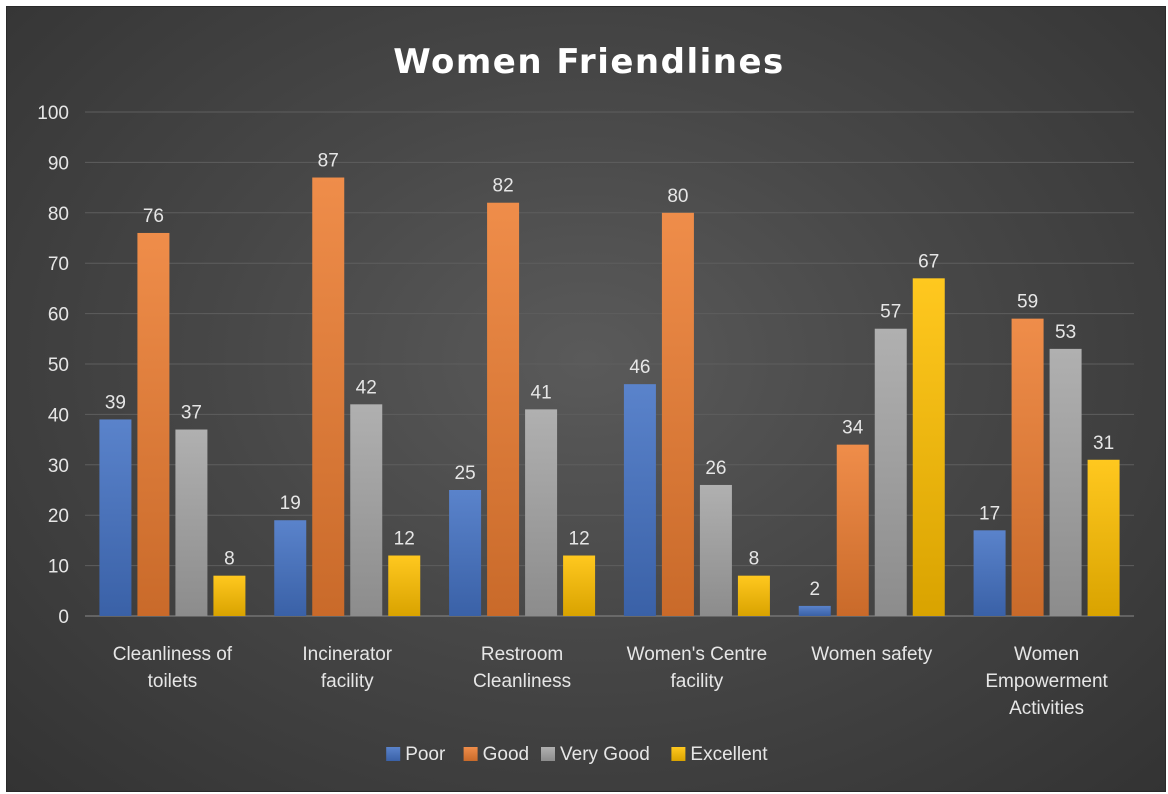 The image size is (1168, 794). I want to click on data-label: 46, so click(639, 367).